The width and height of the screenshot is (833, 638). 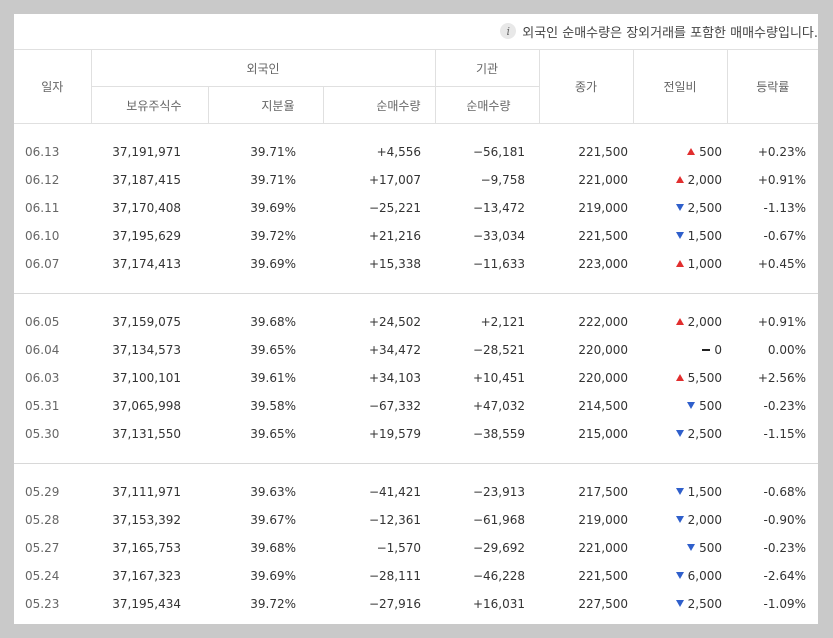 What do you see at coordinates (498, 378) in the screenshot?
I see `cell-institution-net: +10,451` at bounding box center [498, 378].